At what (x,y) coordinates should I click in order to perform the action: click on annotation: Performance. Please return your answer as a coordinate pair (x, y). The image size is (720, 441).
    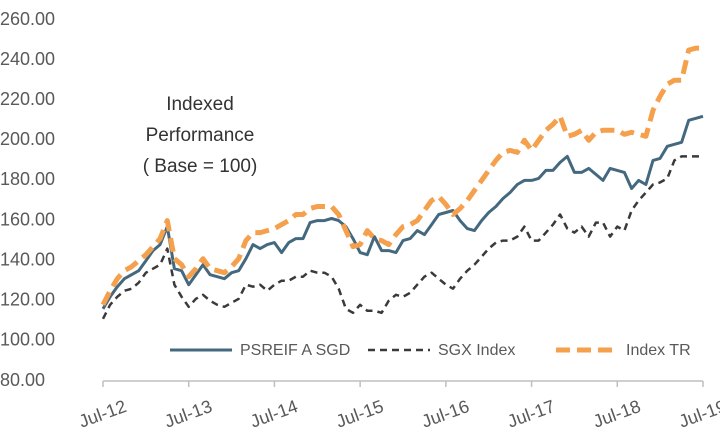
    Looking at the image, I should click on (200, 135).